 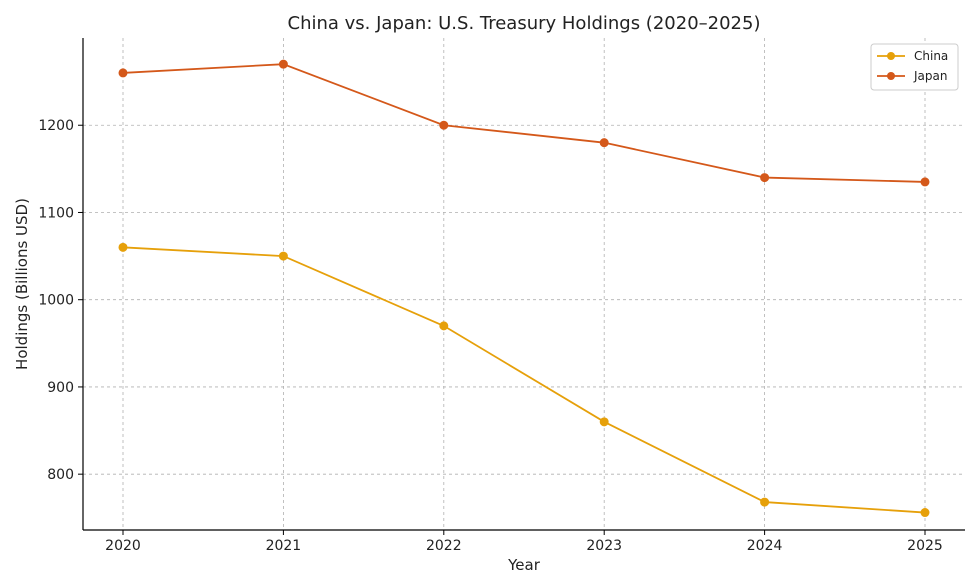 I want to click on y-tick-label: 1000, so click(x=56, y=301).